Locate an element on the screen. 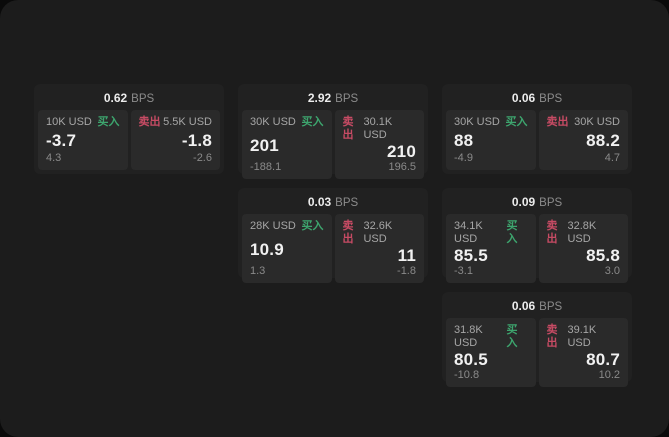 The image size is (669, 437). sell-panel-top: 卖出 32.6K USD is located at coordinates (380, 233).